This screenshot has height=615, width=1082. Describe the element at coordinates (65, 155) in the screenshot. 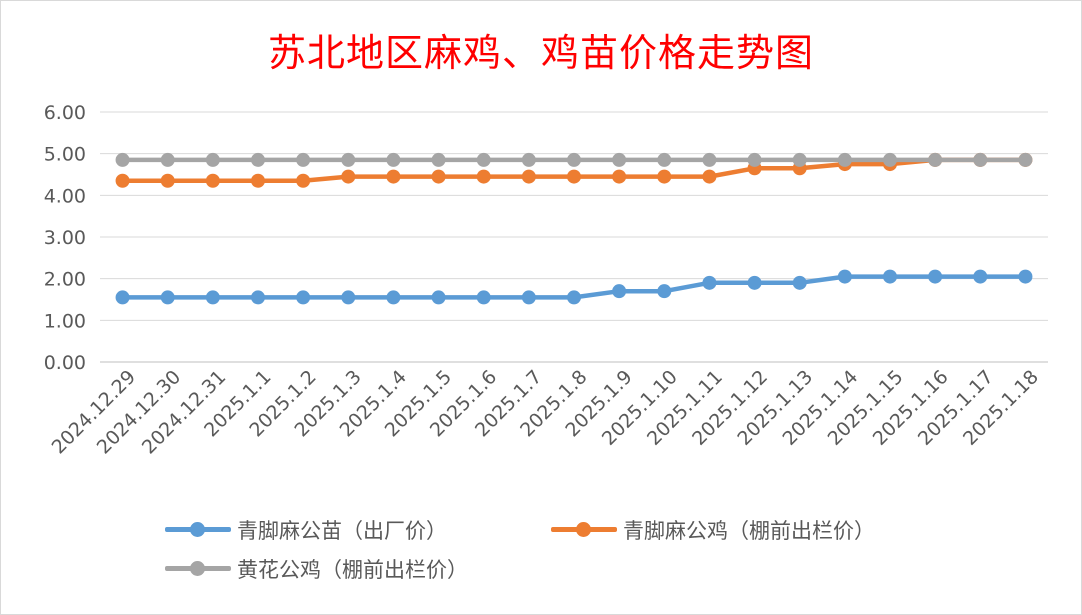

I see `y-tick-label: 5.00` at that location.